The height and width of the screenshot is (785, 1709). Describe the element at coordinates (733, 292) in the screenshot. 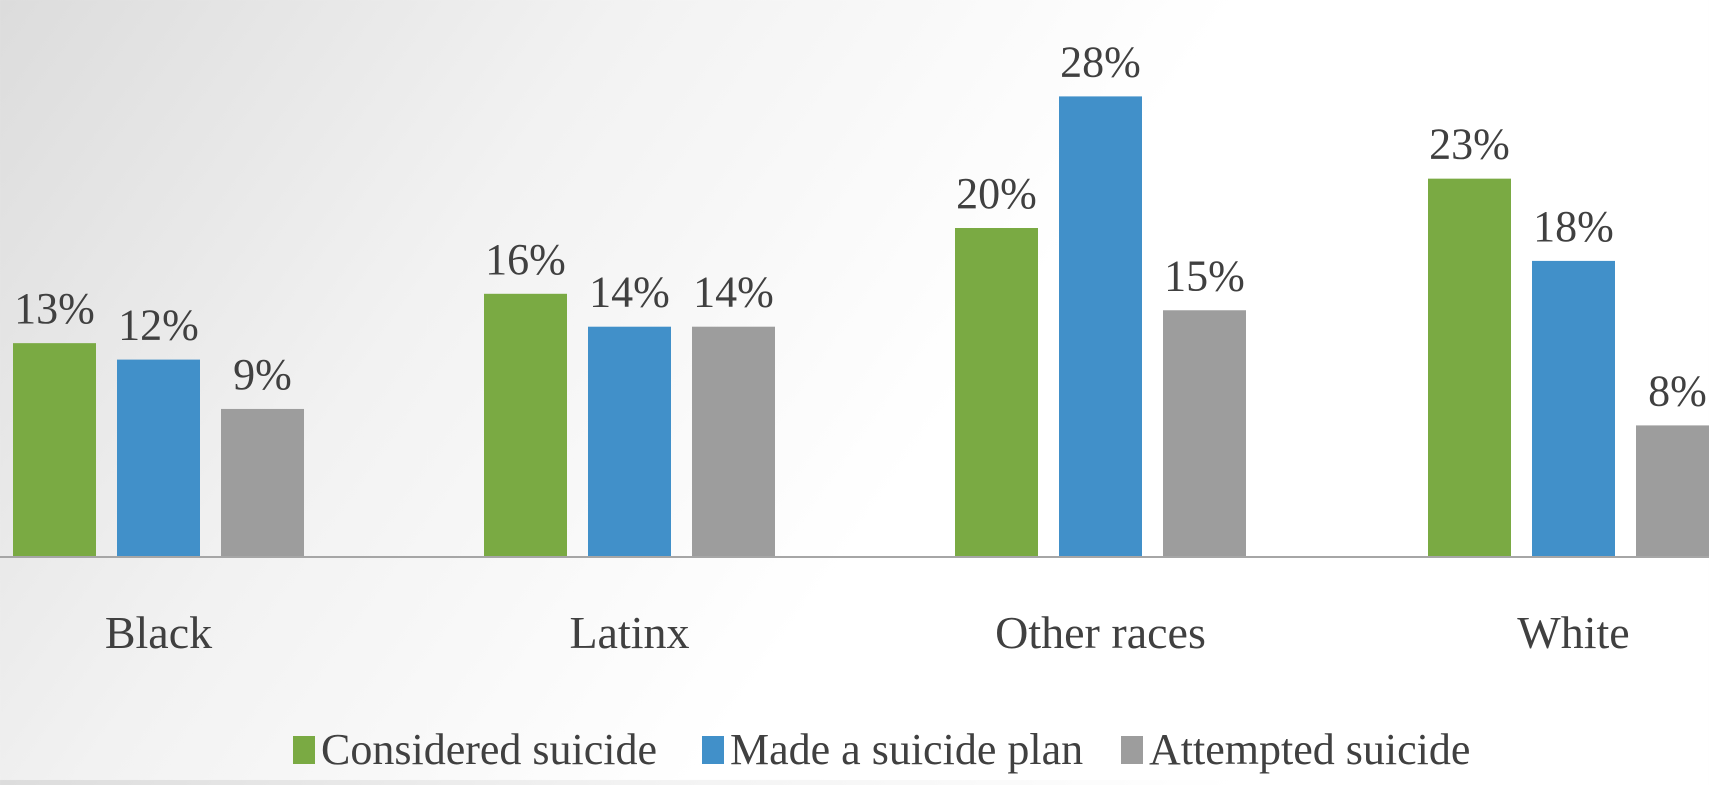

I see `data-label-latinx-attempted-suicide: 14%` at that location.